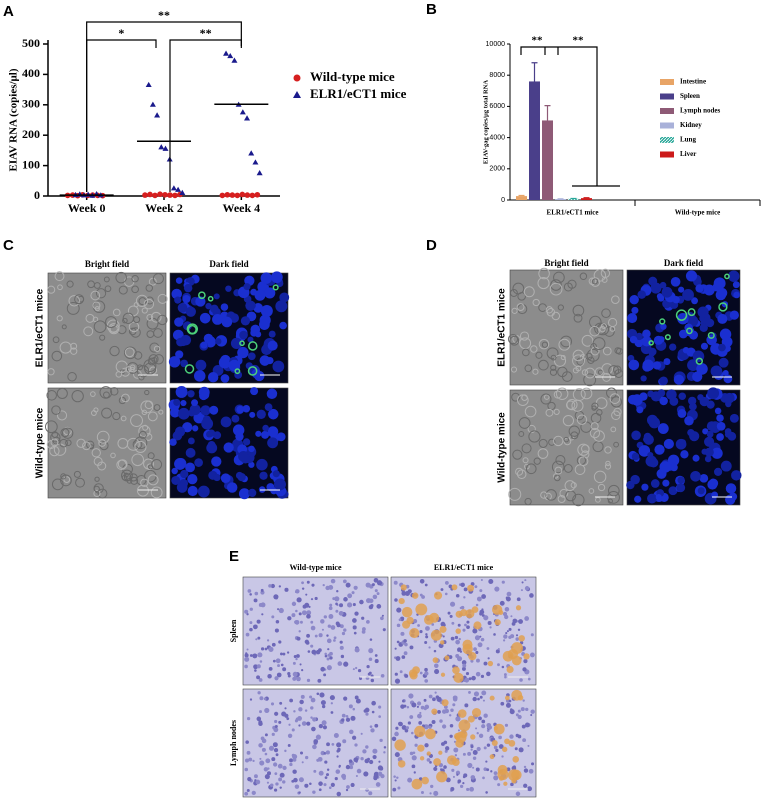  I want to click on x-tick-label: Week 0, so click(87, 208).